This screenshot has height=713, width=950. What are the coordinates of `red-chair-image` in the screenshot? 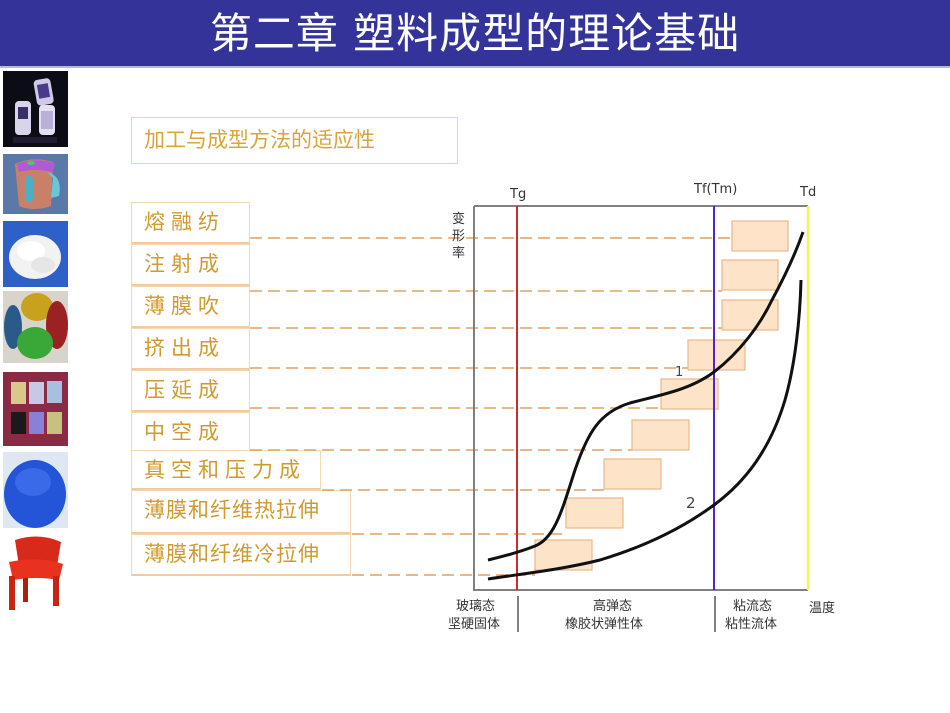 It's located at (35, 572).